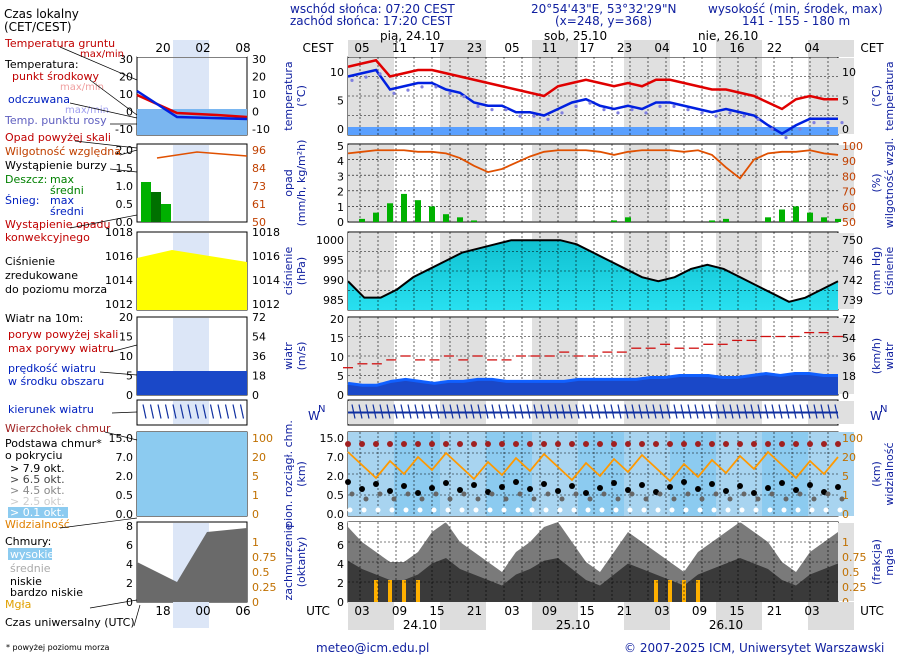  I want to click on legend-snow-max-label: max, so click(62, 200).